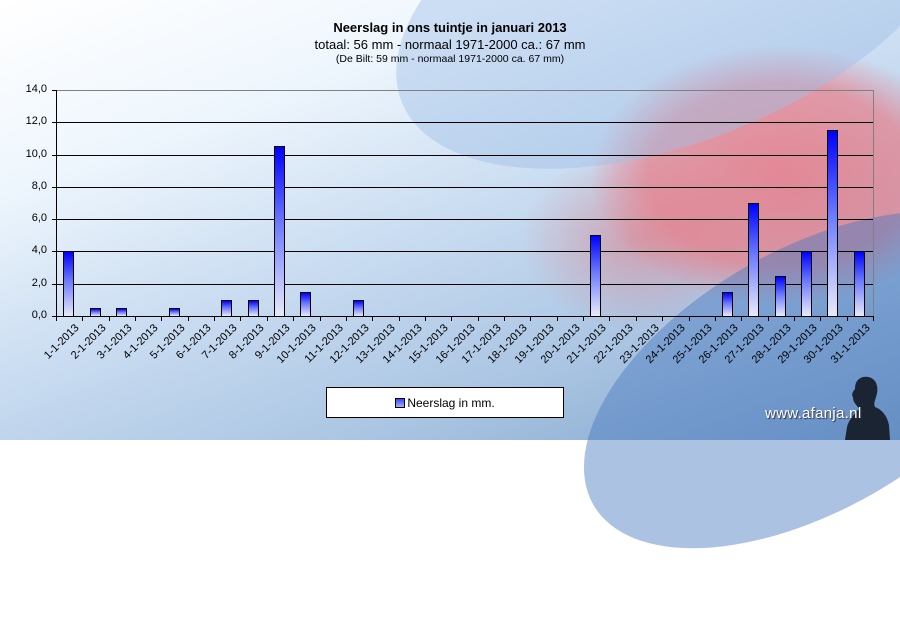 Image resolution: width=900 pixels, height=618 pixels. Describe the element at coordinates (56, 203) in the screenshot. I see `y-axis` at that location.